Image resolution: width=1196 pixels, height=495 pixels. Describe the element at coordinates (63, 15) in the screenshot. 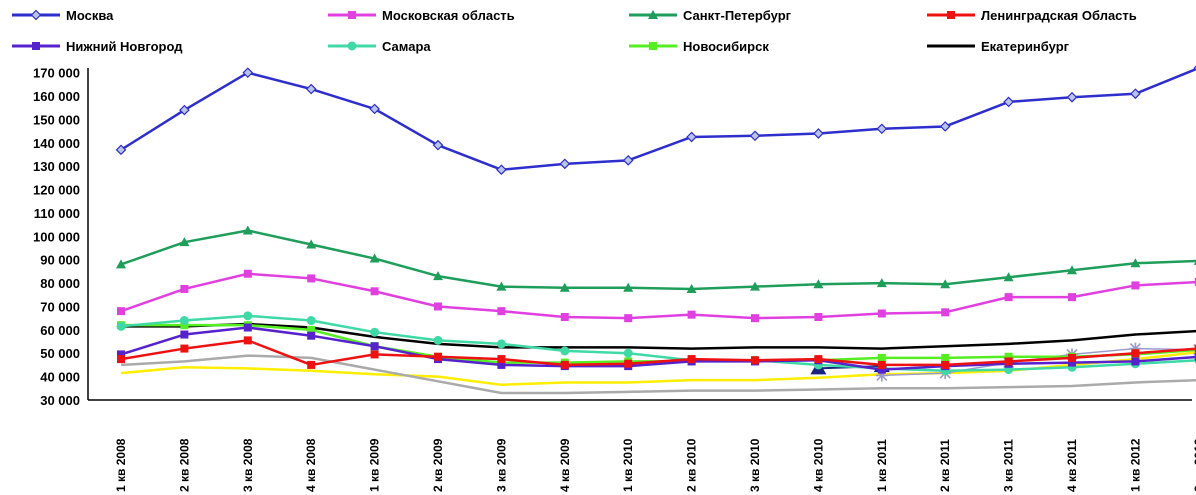

I see `legend-item: Москва` at that location.